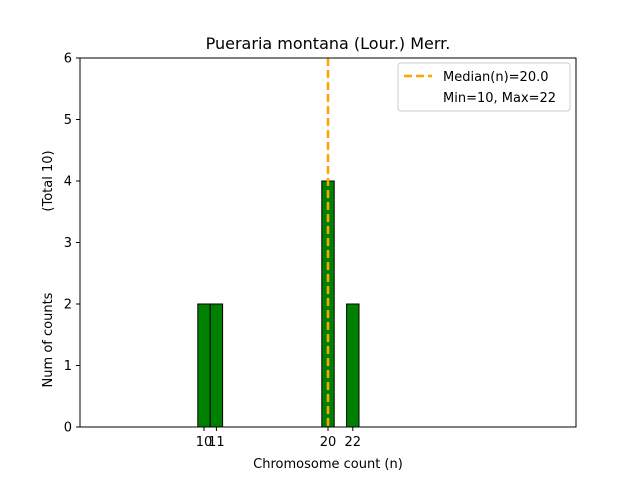 This screenshot has width=640, height=480. I want to click on y-tick-label-0: 0, so click(68, 428).